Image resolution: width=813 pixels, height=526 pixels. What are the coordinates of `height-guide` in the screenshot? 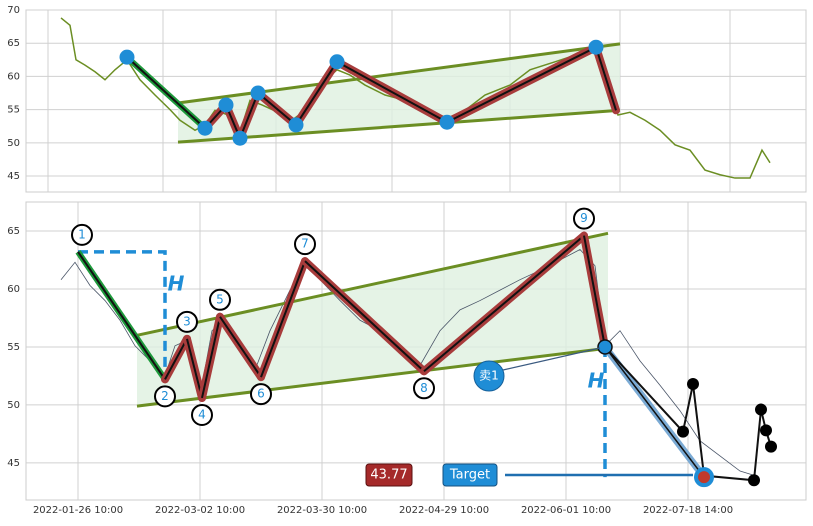 It's located at (122, 315).